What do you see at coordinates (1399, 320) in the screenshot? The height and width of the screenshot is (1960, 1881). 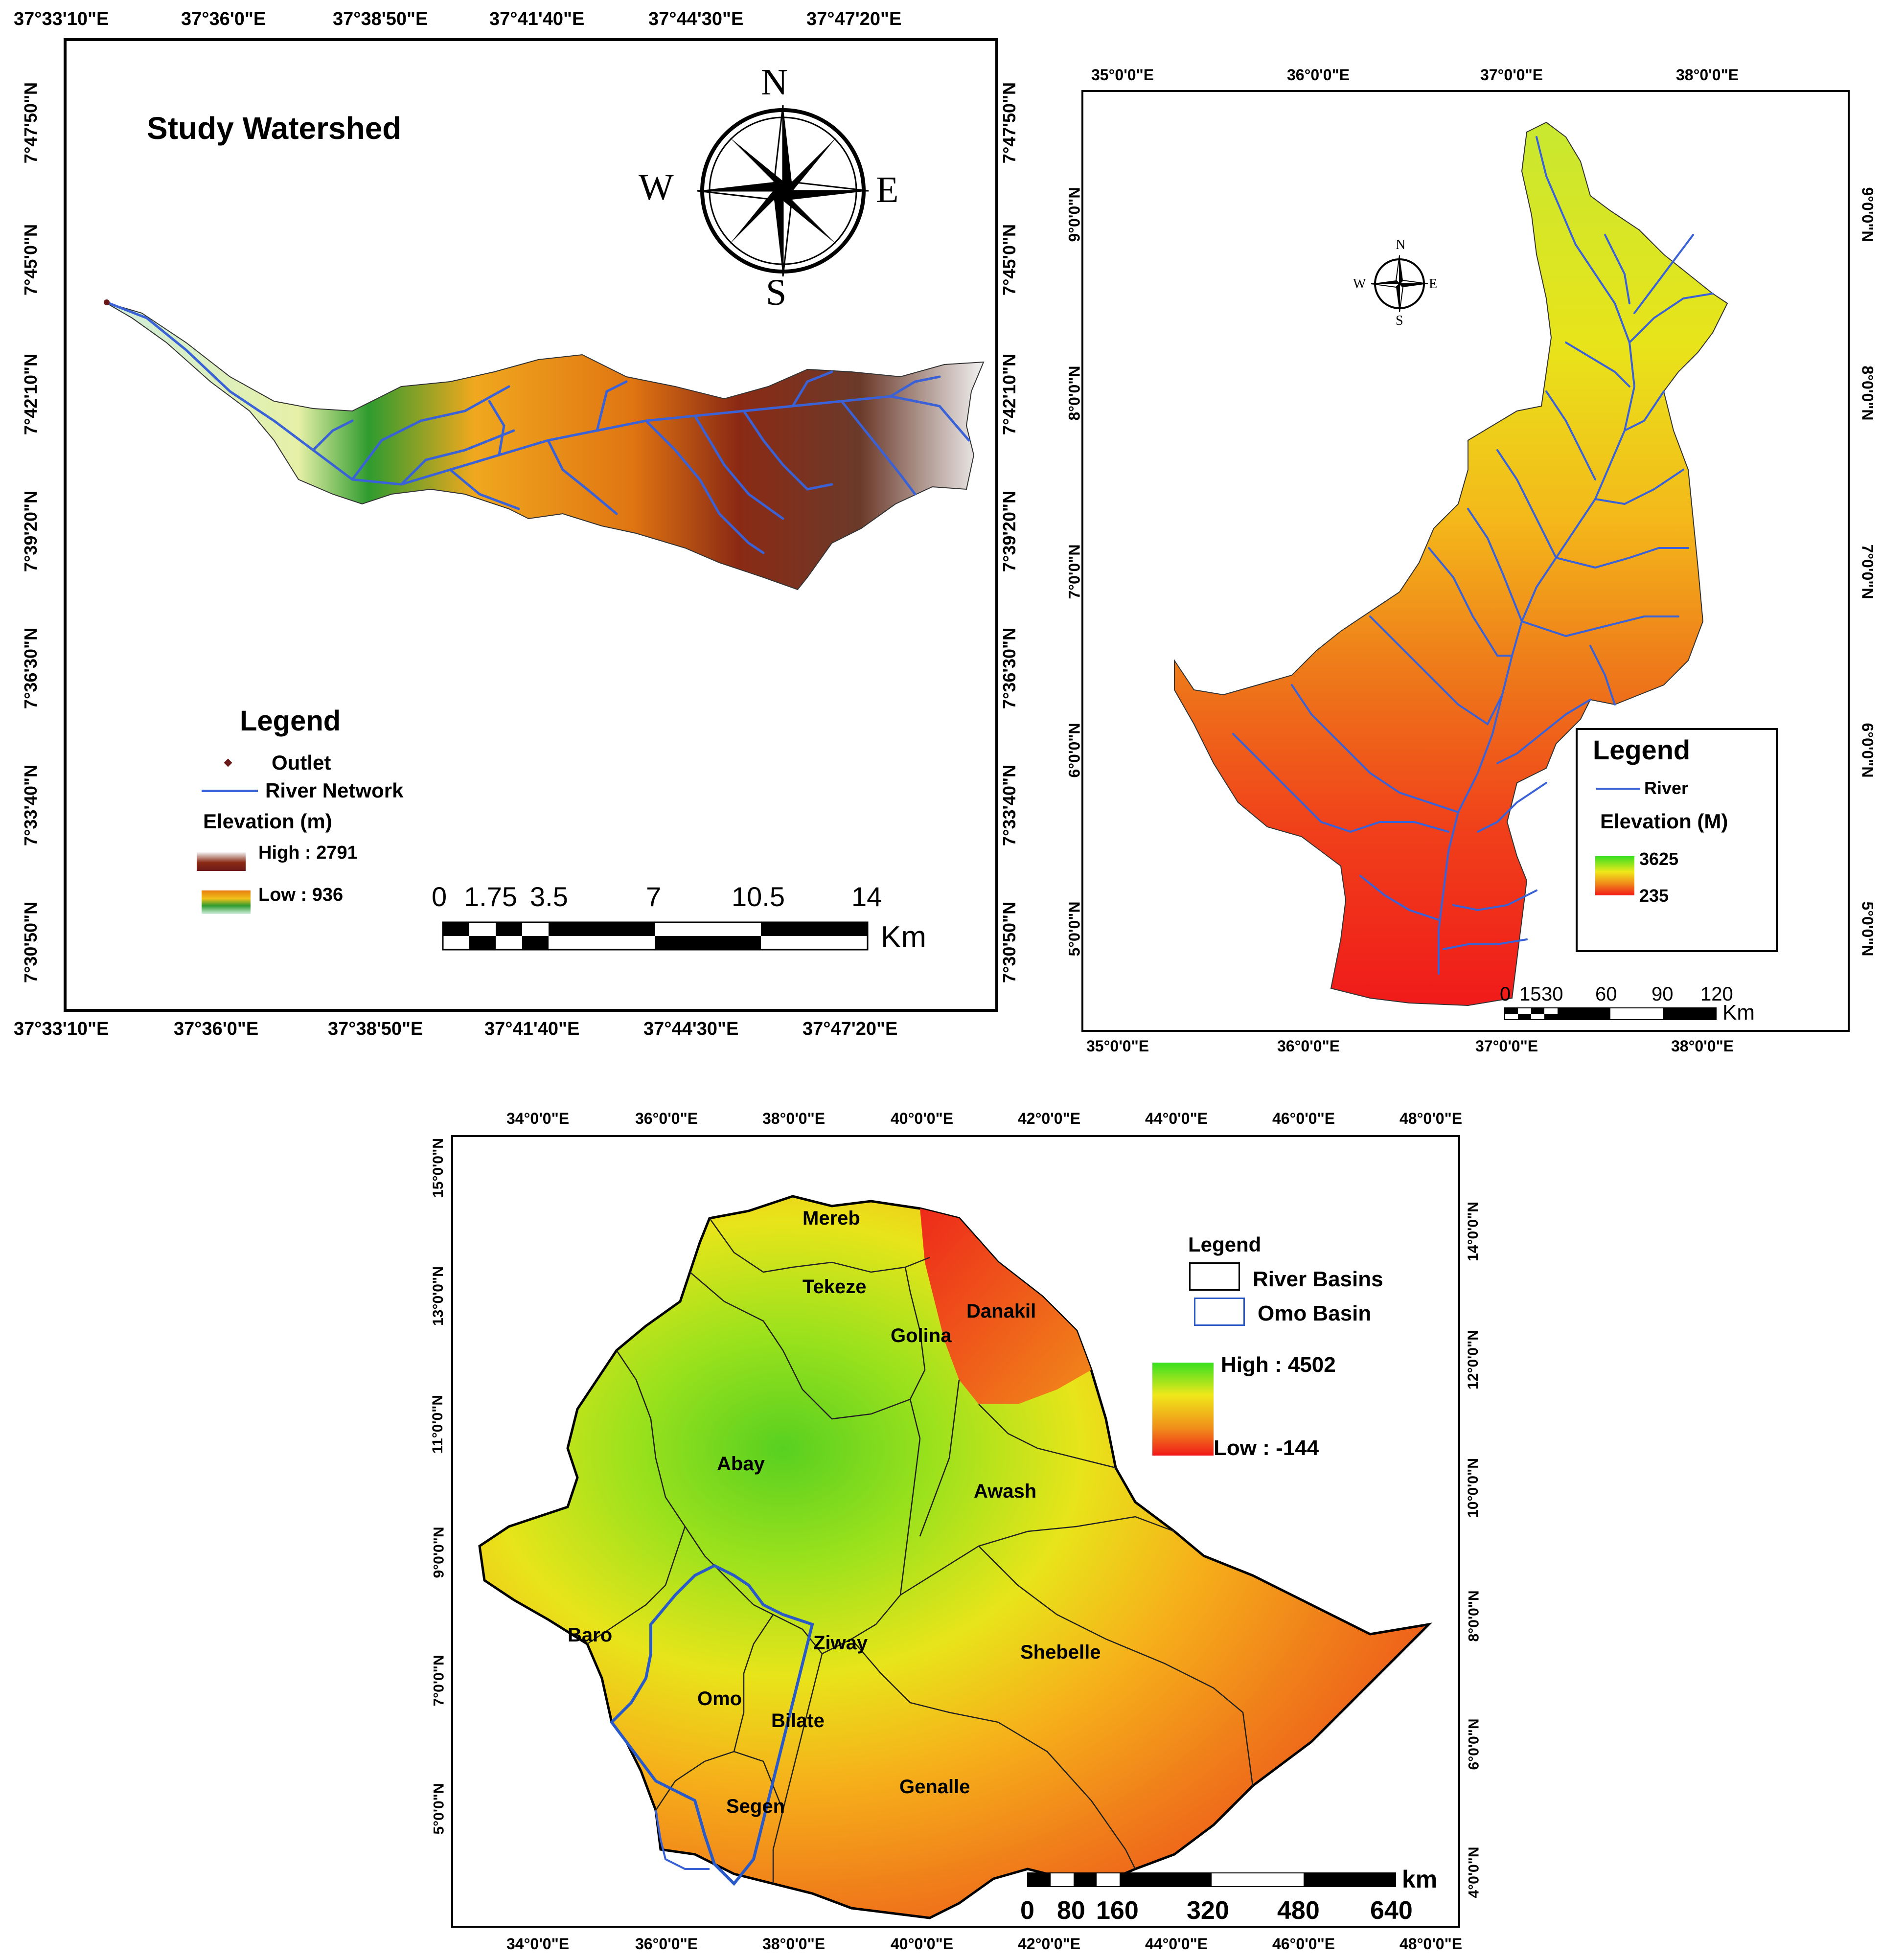 I see `compass-s-label: S` at bounding box center [1399, 320].